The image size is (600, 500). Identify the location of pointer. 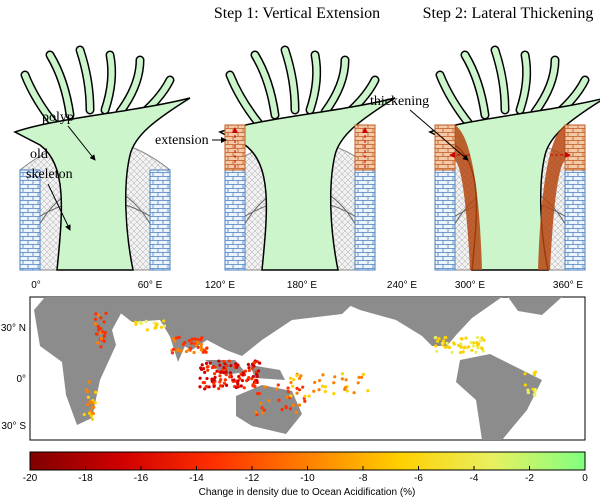
(81, 143).